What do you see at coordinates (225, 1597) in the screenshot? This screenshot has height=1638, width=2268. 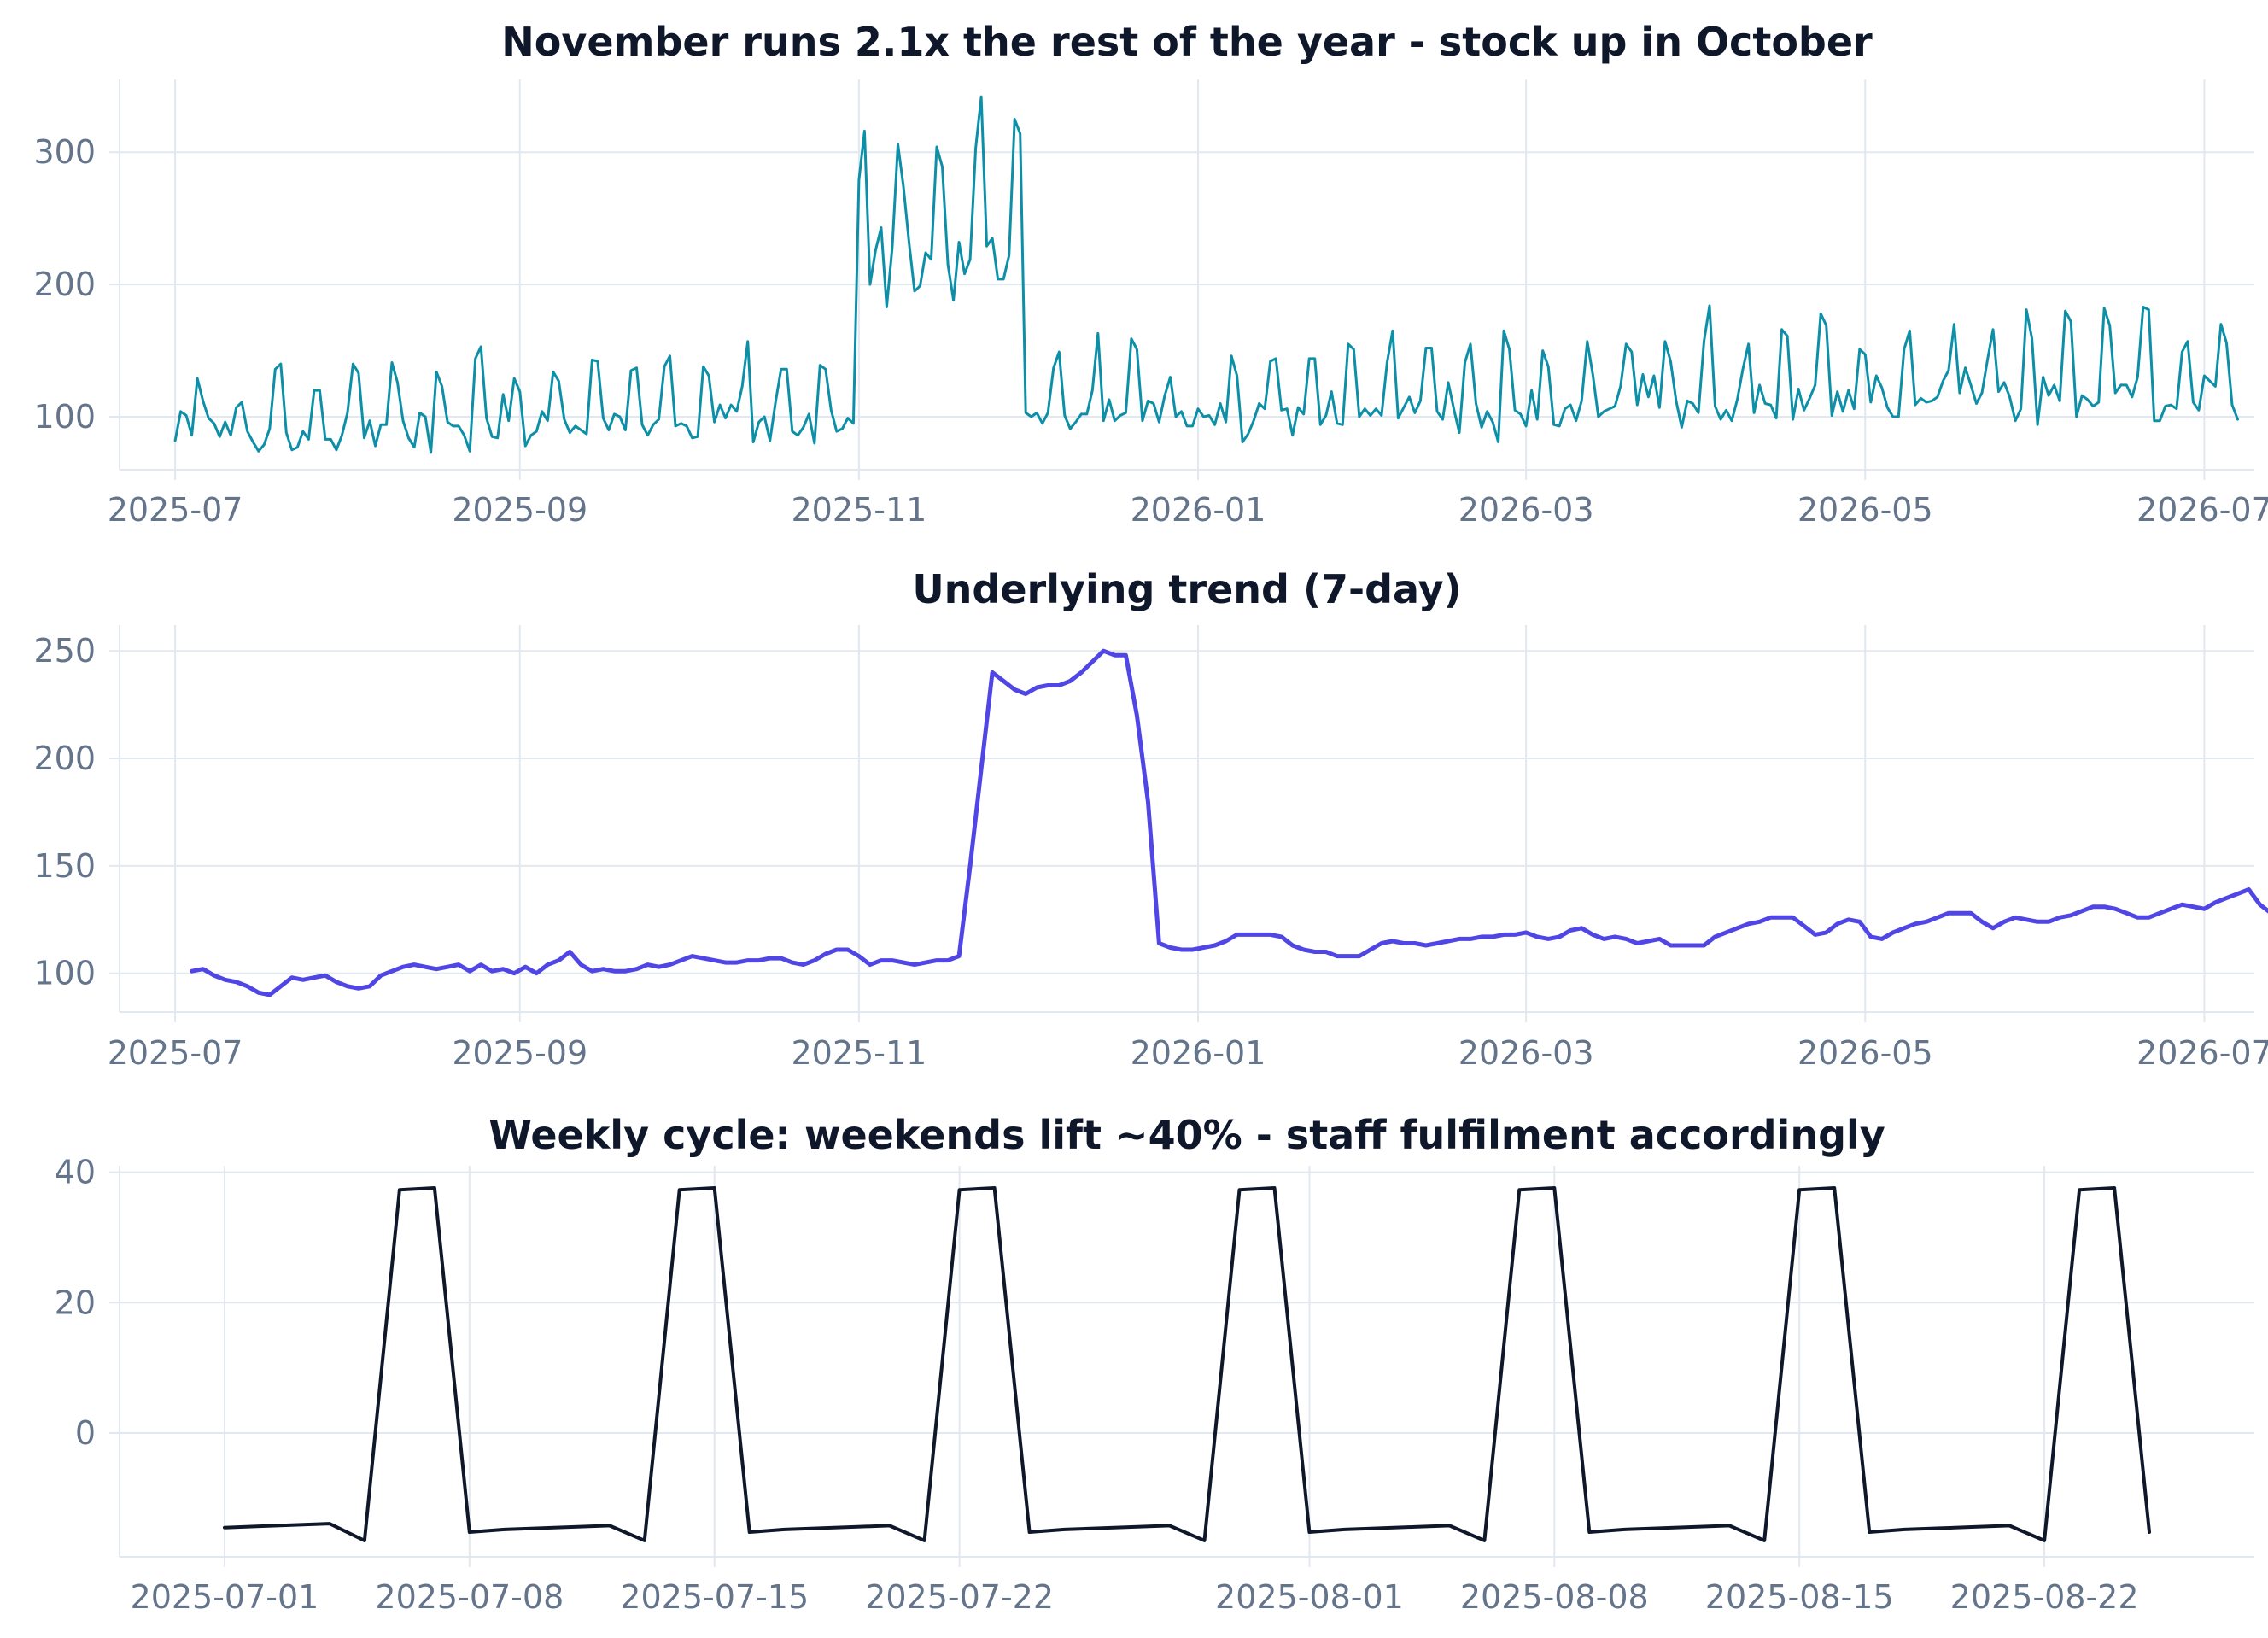 I see `x-tick-label: 2025-07-01` at bounding box center [225, 1597].